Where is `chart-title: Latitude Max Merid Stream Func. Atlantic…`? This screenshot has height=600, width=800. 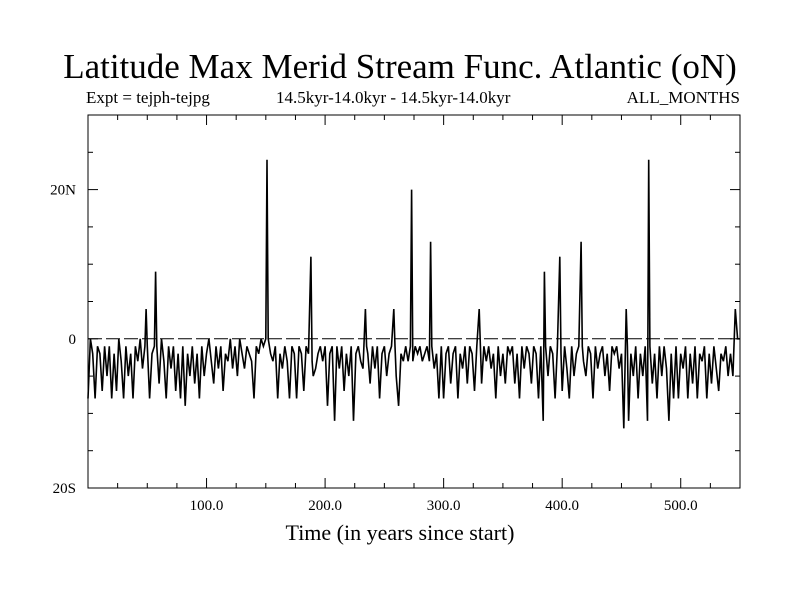 chart-title: Latitude Max Merid Stream Func. Atlantic… is located at coordinates (400, 66).